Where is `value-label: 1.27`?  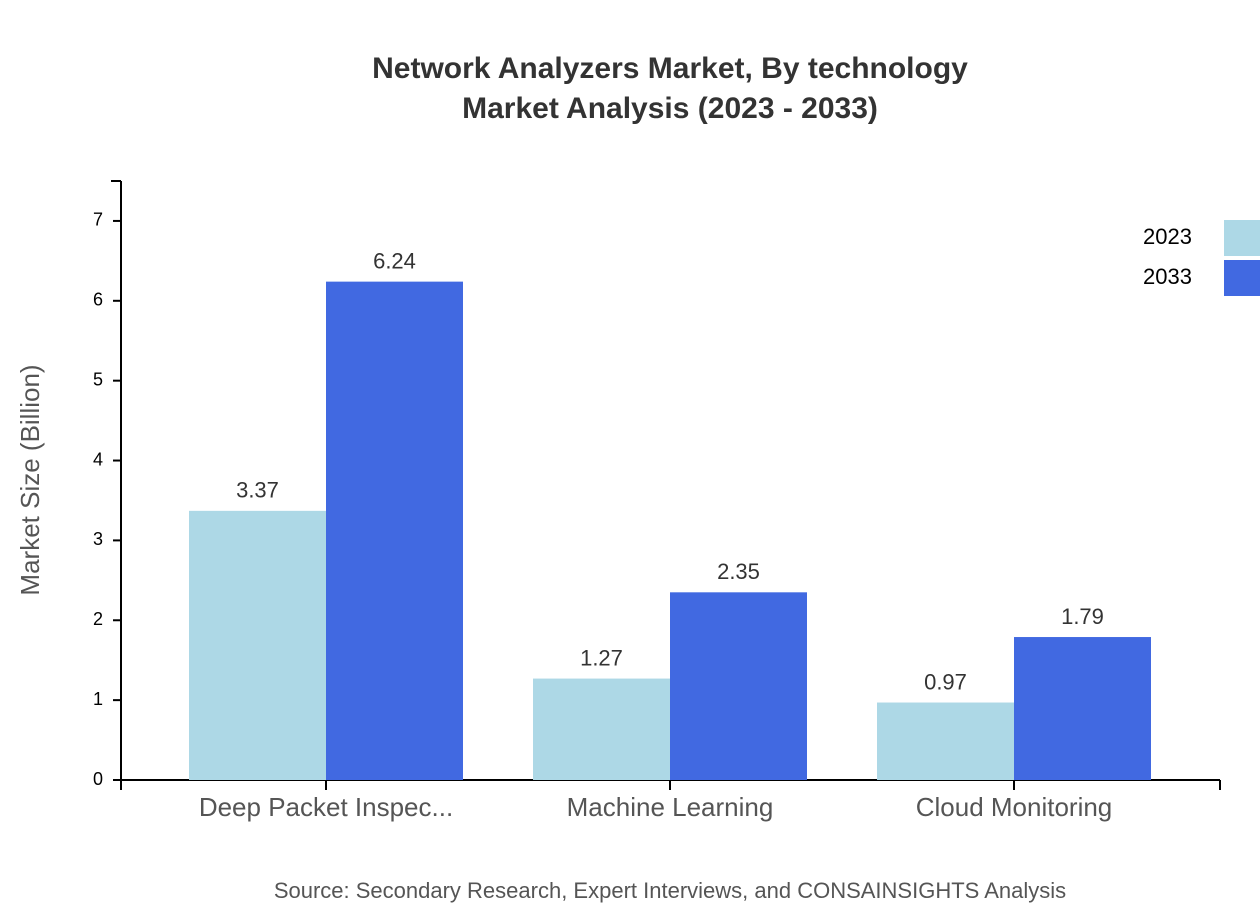
value-label: 1.27 is located at coordinates (601, 657).